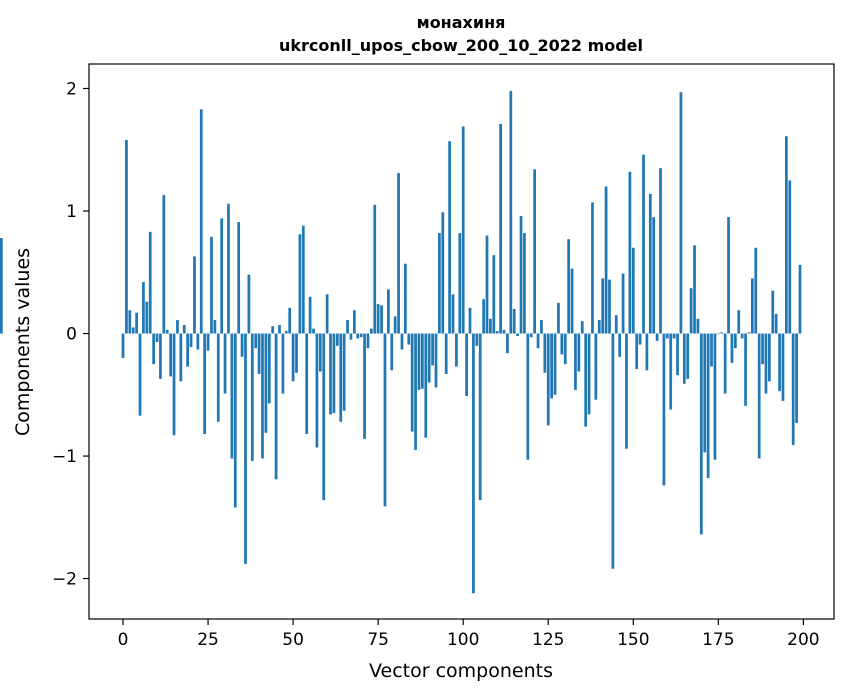 Image resolution: width=847 pixels, height=696 pixels. What do you see at coordinates (123, 640) in the screenshot?
I see `x-tick-label: 0` at bounding box center [123, 640].